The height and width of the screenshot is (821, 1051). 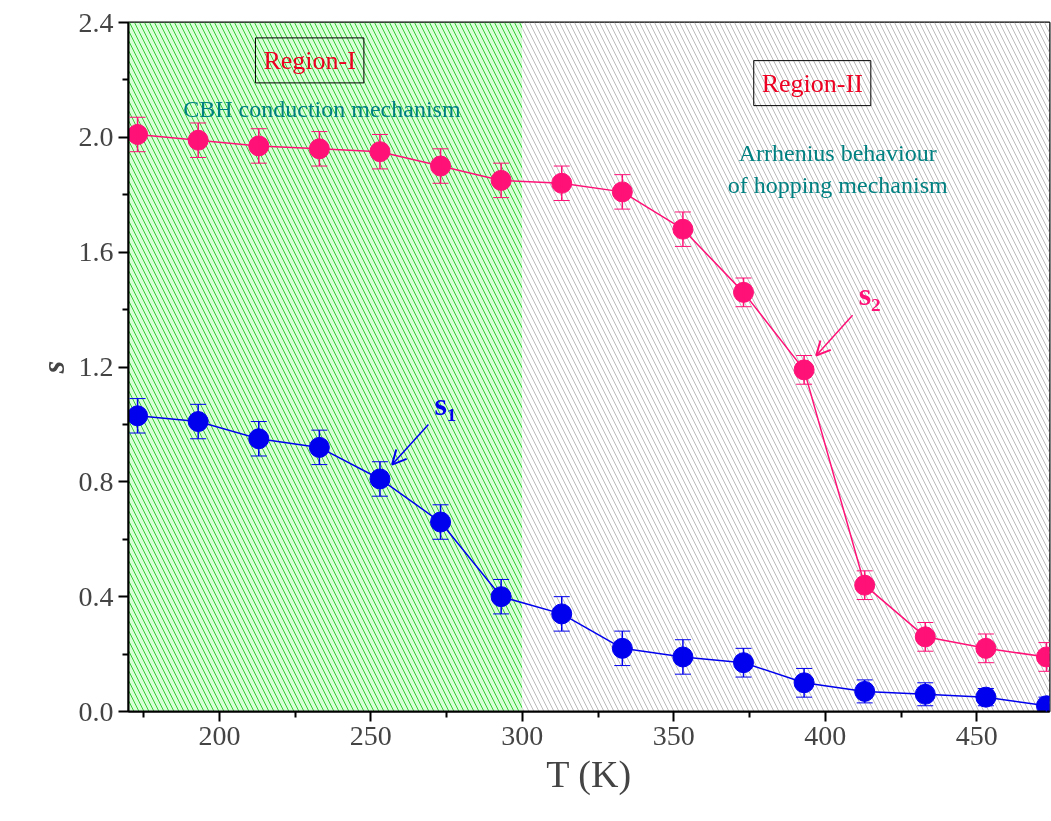 I want to click on y-tick-label: 2.0, so click(x=96, y=137).